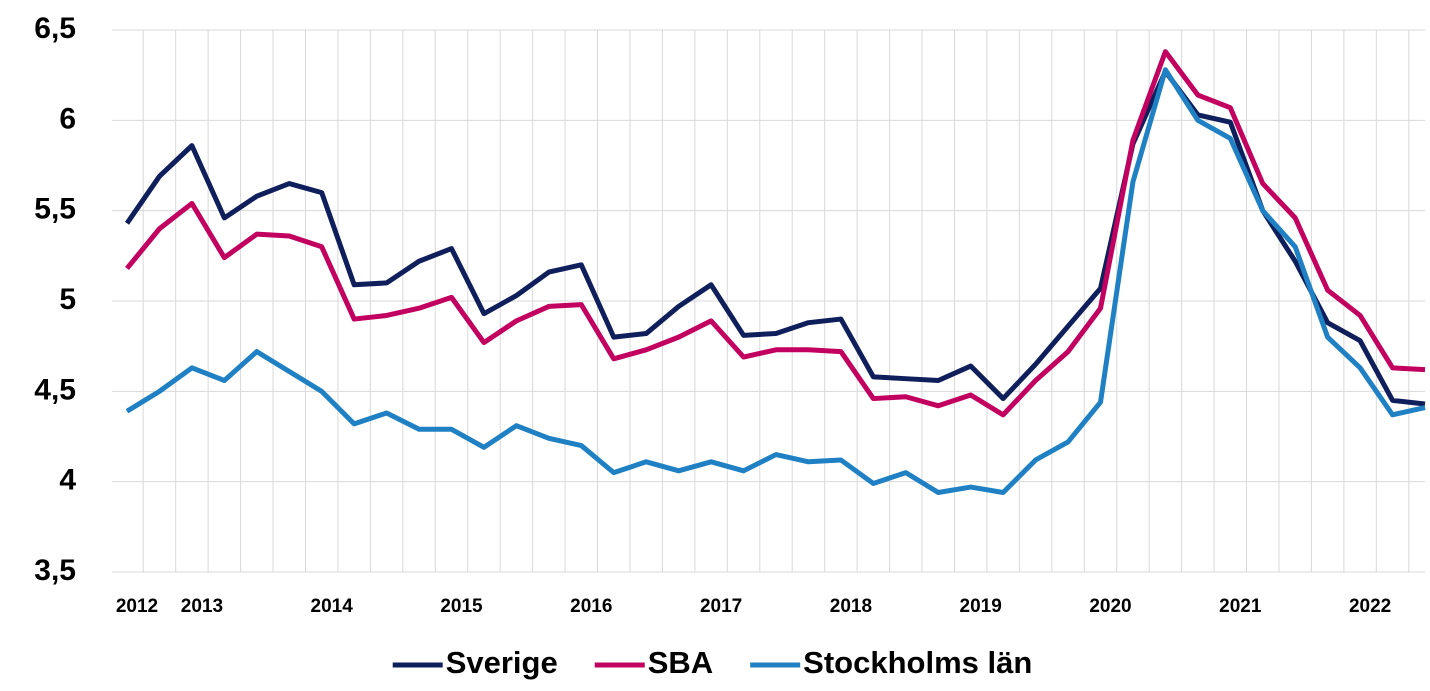  Describe the element at coordinates (981, 606) in the screenshot. I see `x-tick-label: 2019` at that location.